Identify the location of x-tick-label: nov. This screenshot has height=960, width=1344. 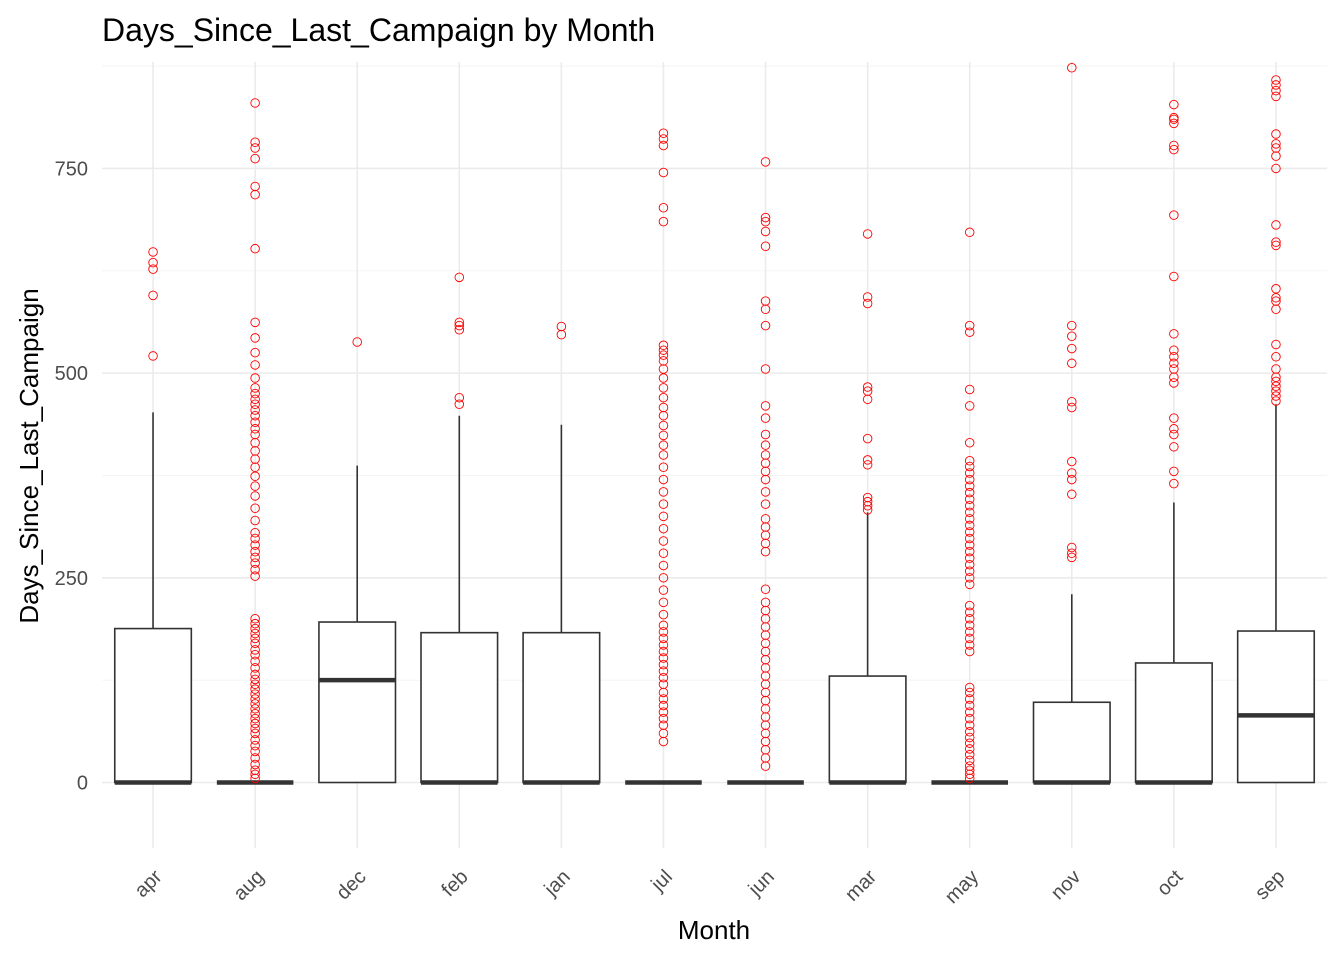
(1066, 885).